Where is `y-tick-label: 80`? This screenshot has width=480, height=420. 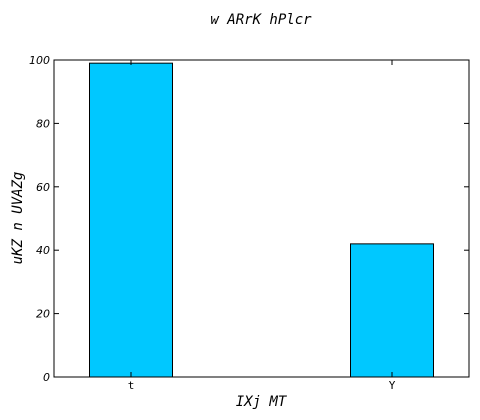
y-tick-label: 80 is located at coordinates (43, 123).